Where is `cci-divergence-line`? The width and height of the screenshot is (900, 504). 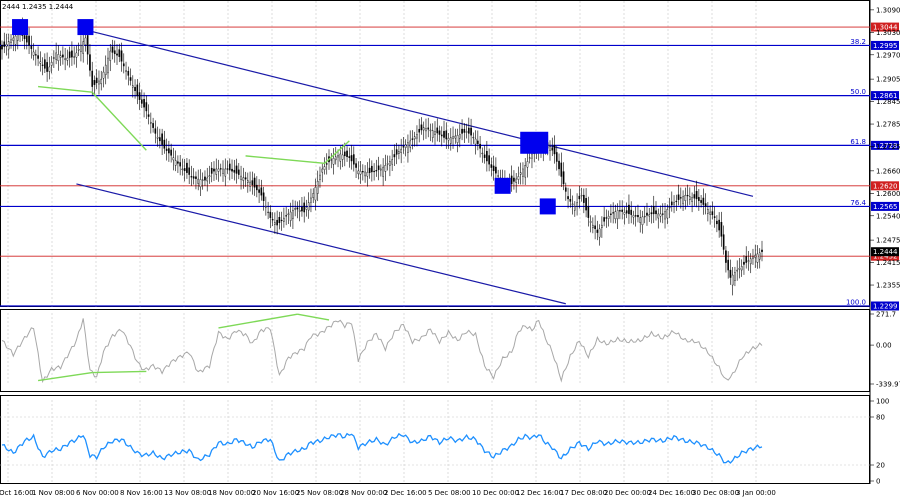 cci-divergence-line is located at coordinates (65, 376).